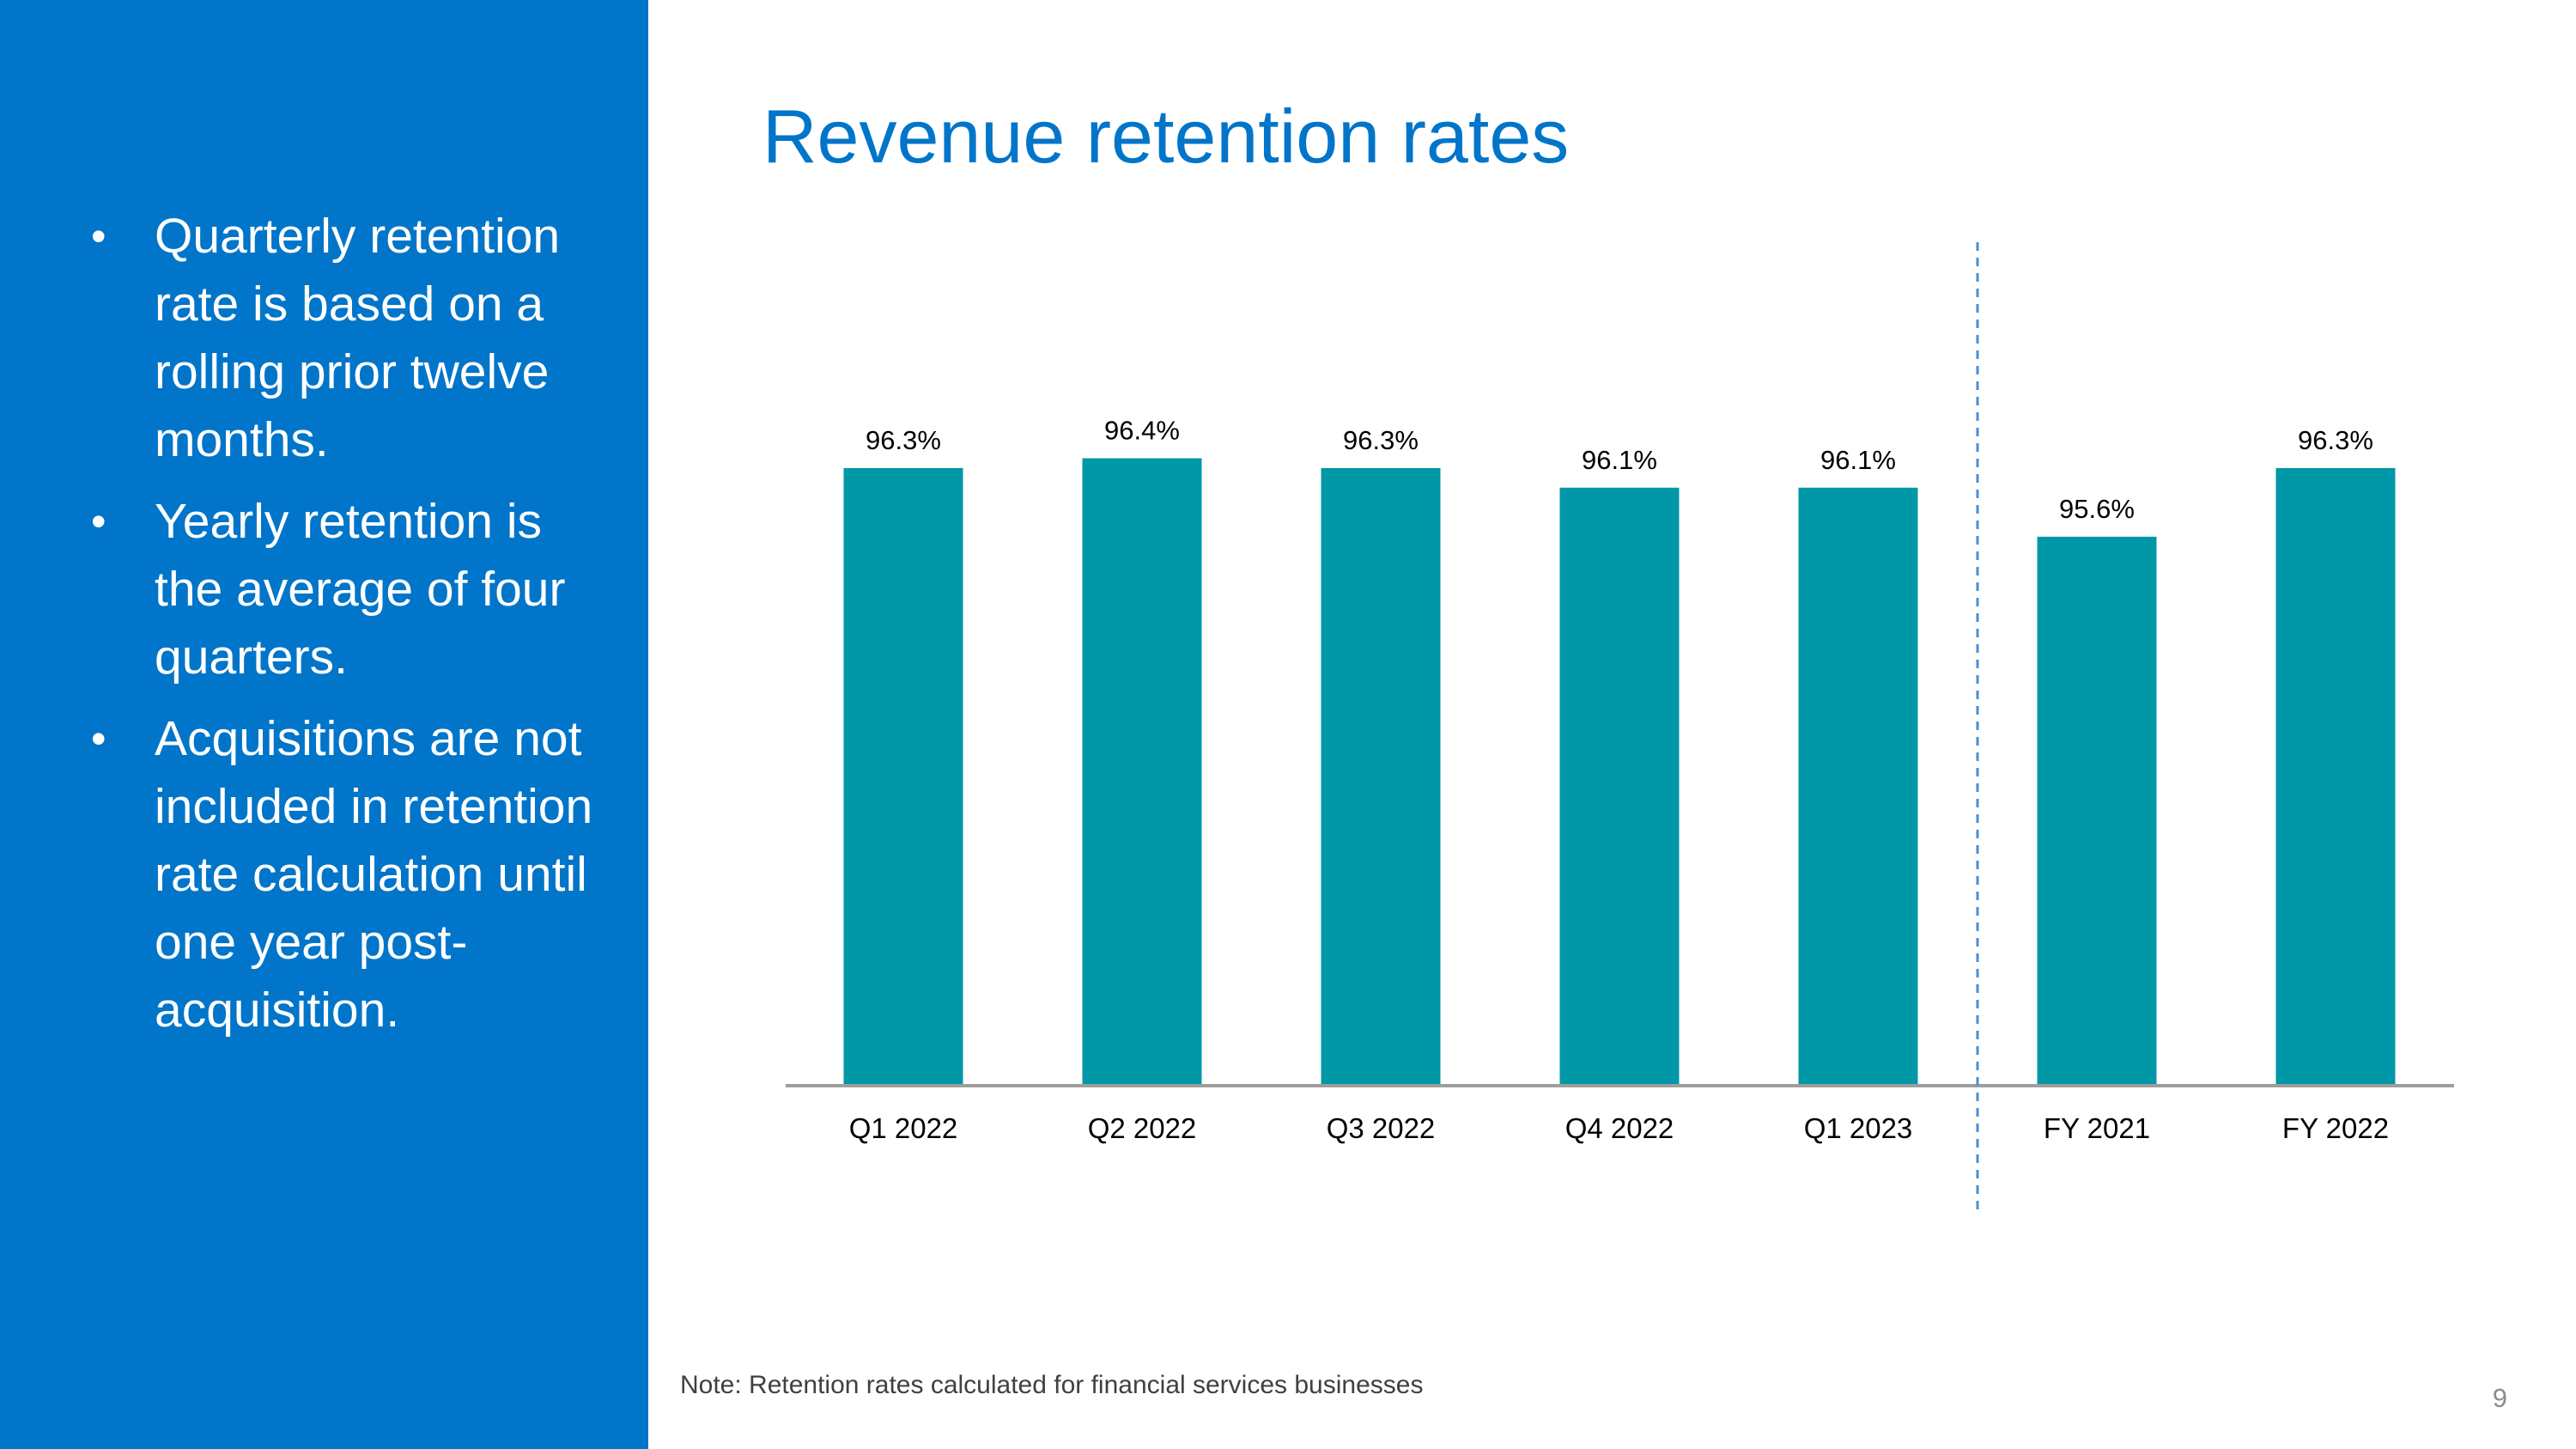 The height and width of the screenshot is (1449, 2576). I want to click on slide-title: Revenue retention rates, so click(1166, 136).